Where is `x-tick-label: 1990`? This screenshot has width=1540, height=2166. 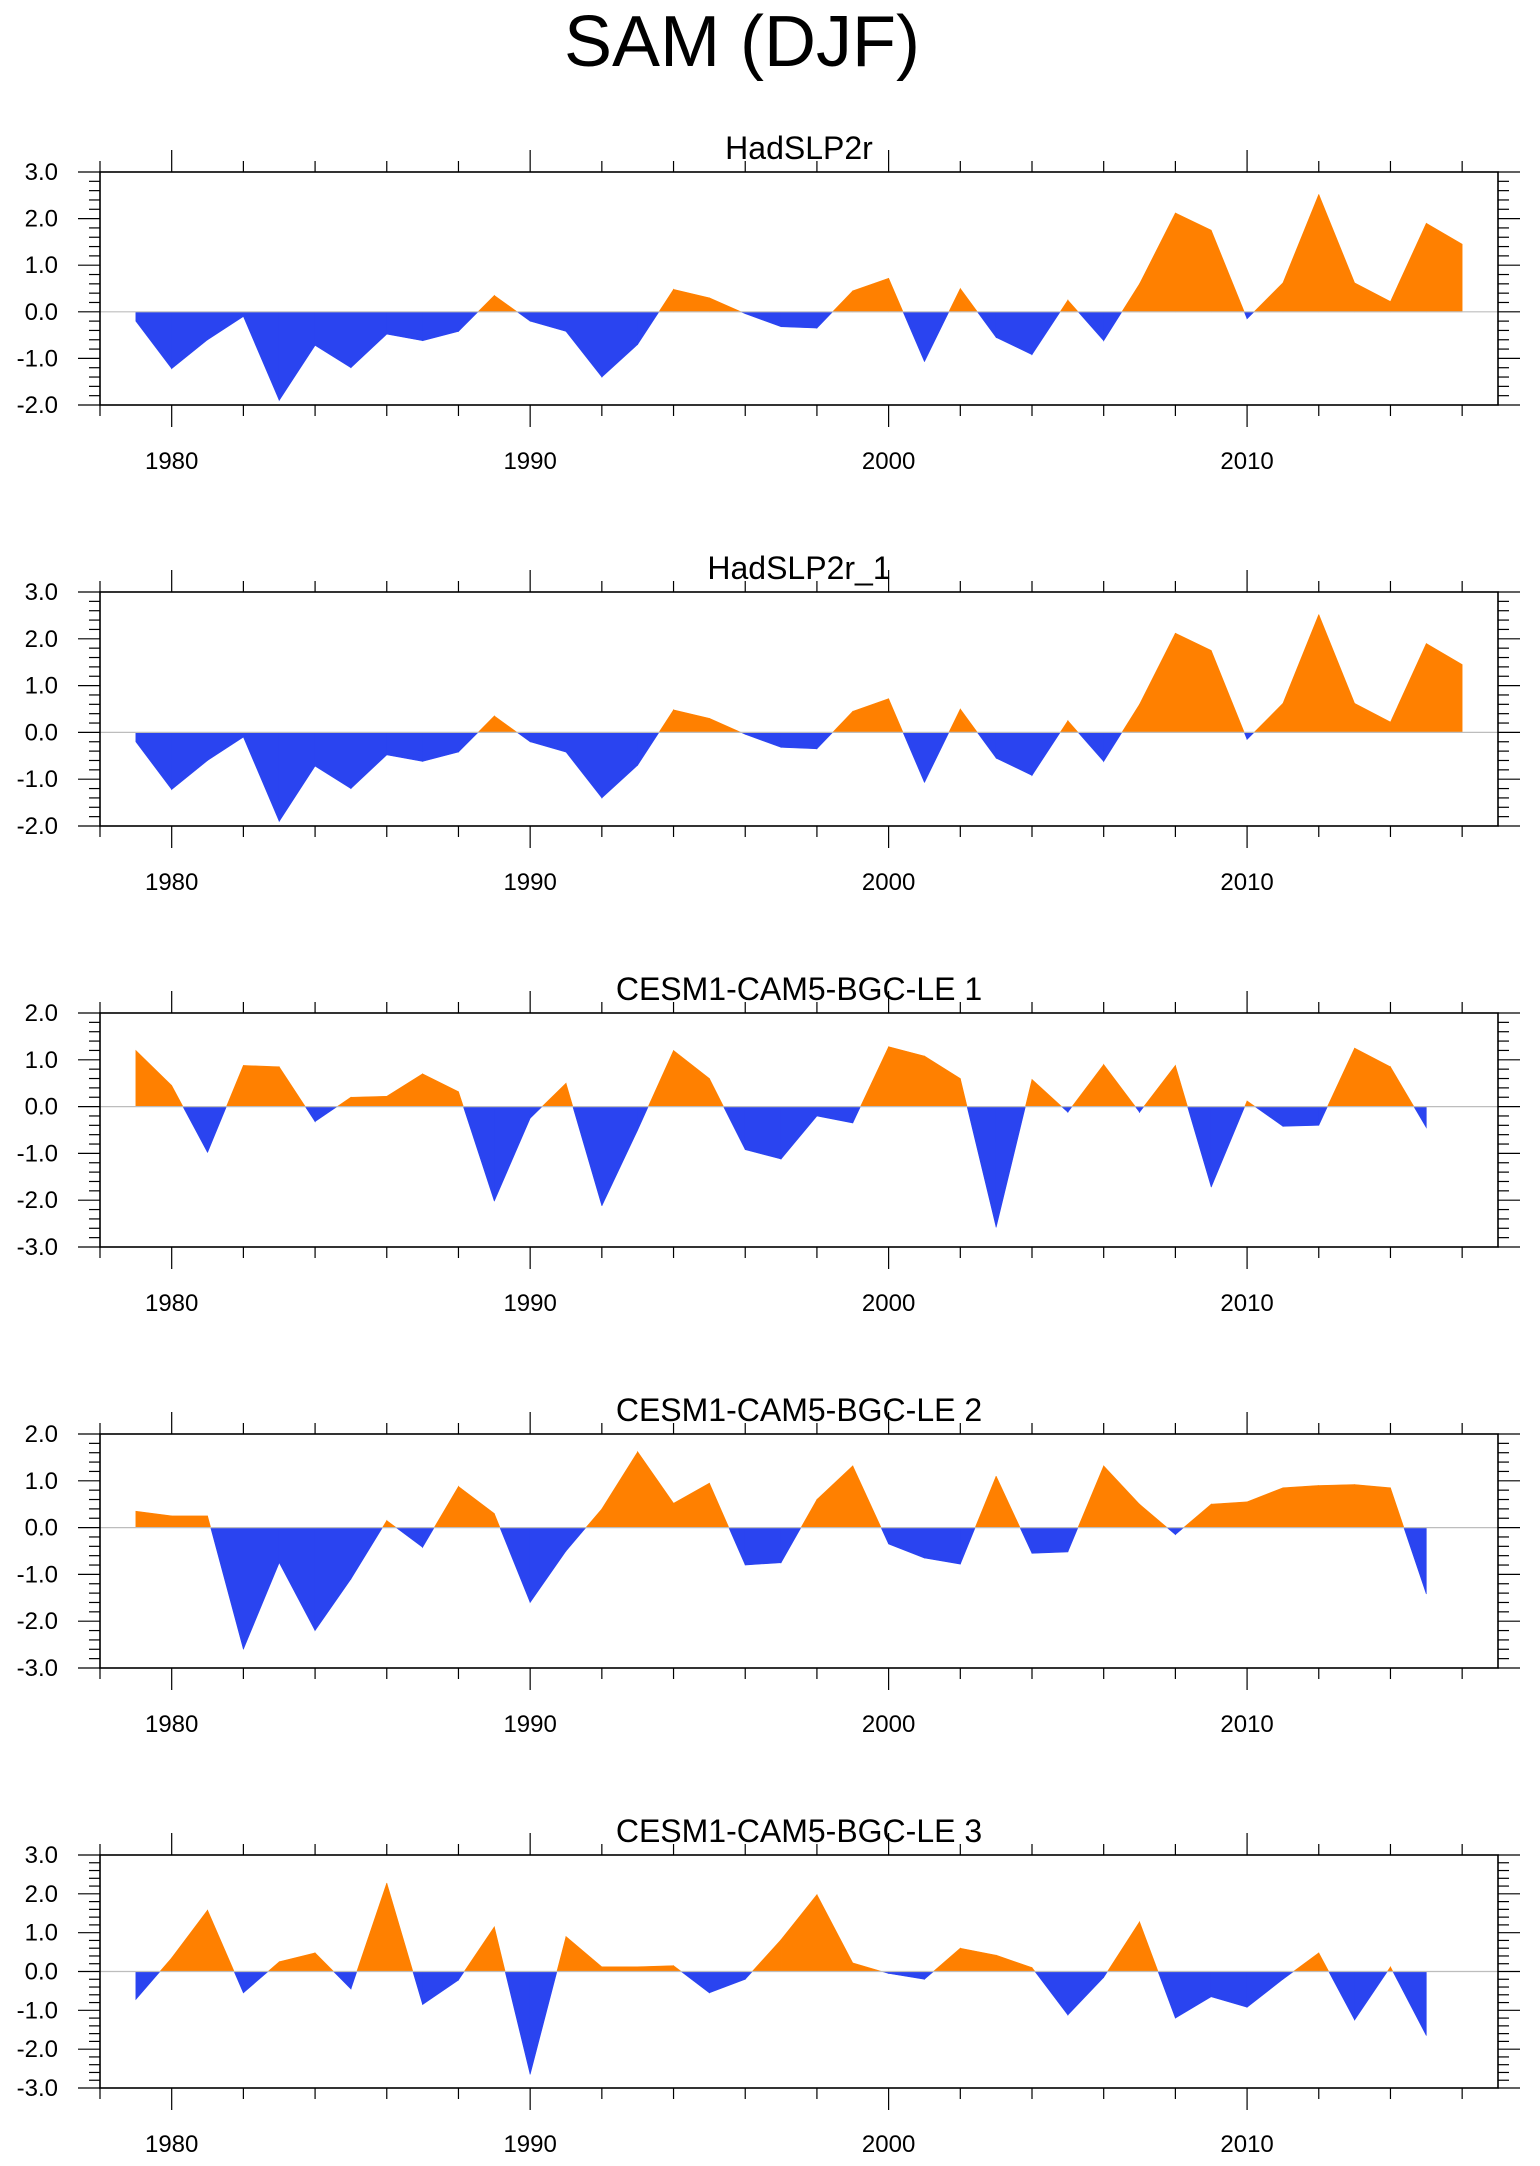
x-tick-label: 1990 is located at coordinates (529, 461).